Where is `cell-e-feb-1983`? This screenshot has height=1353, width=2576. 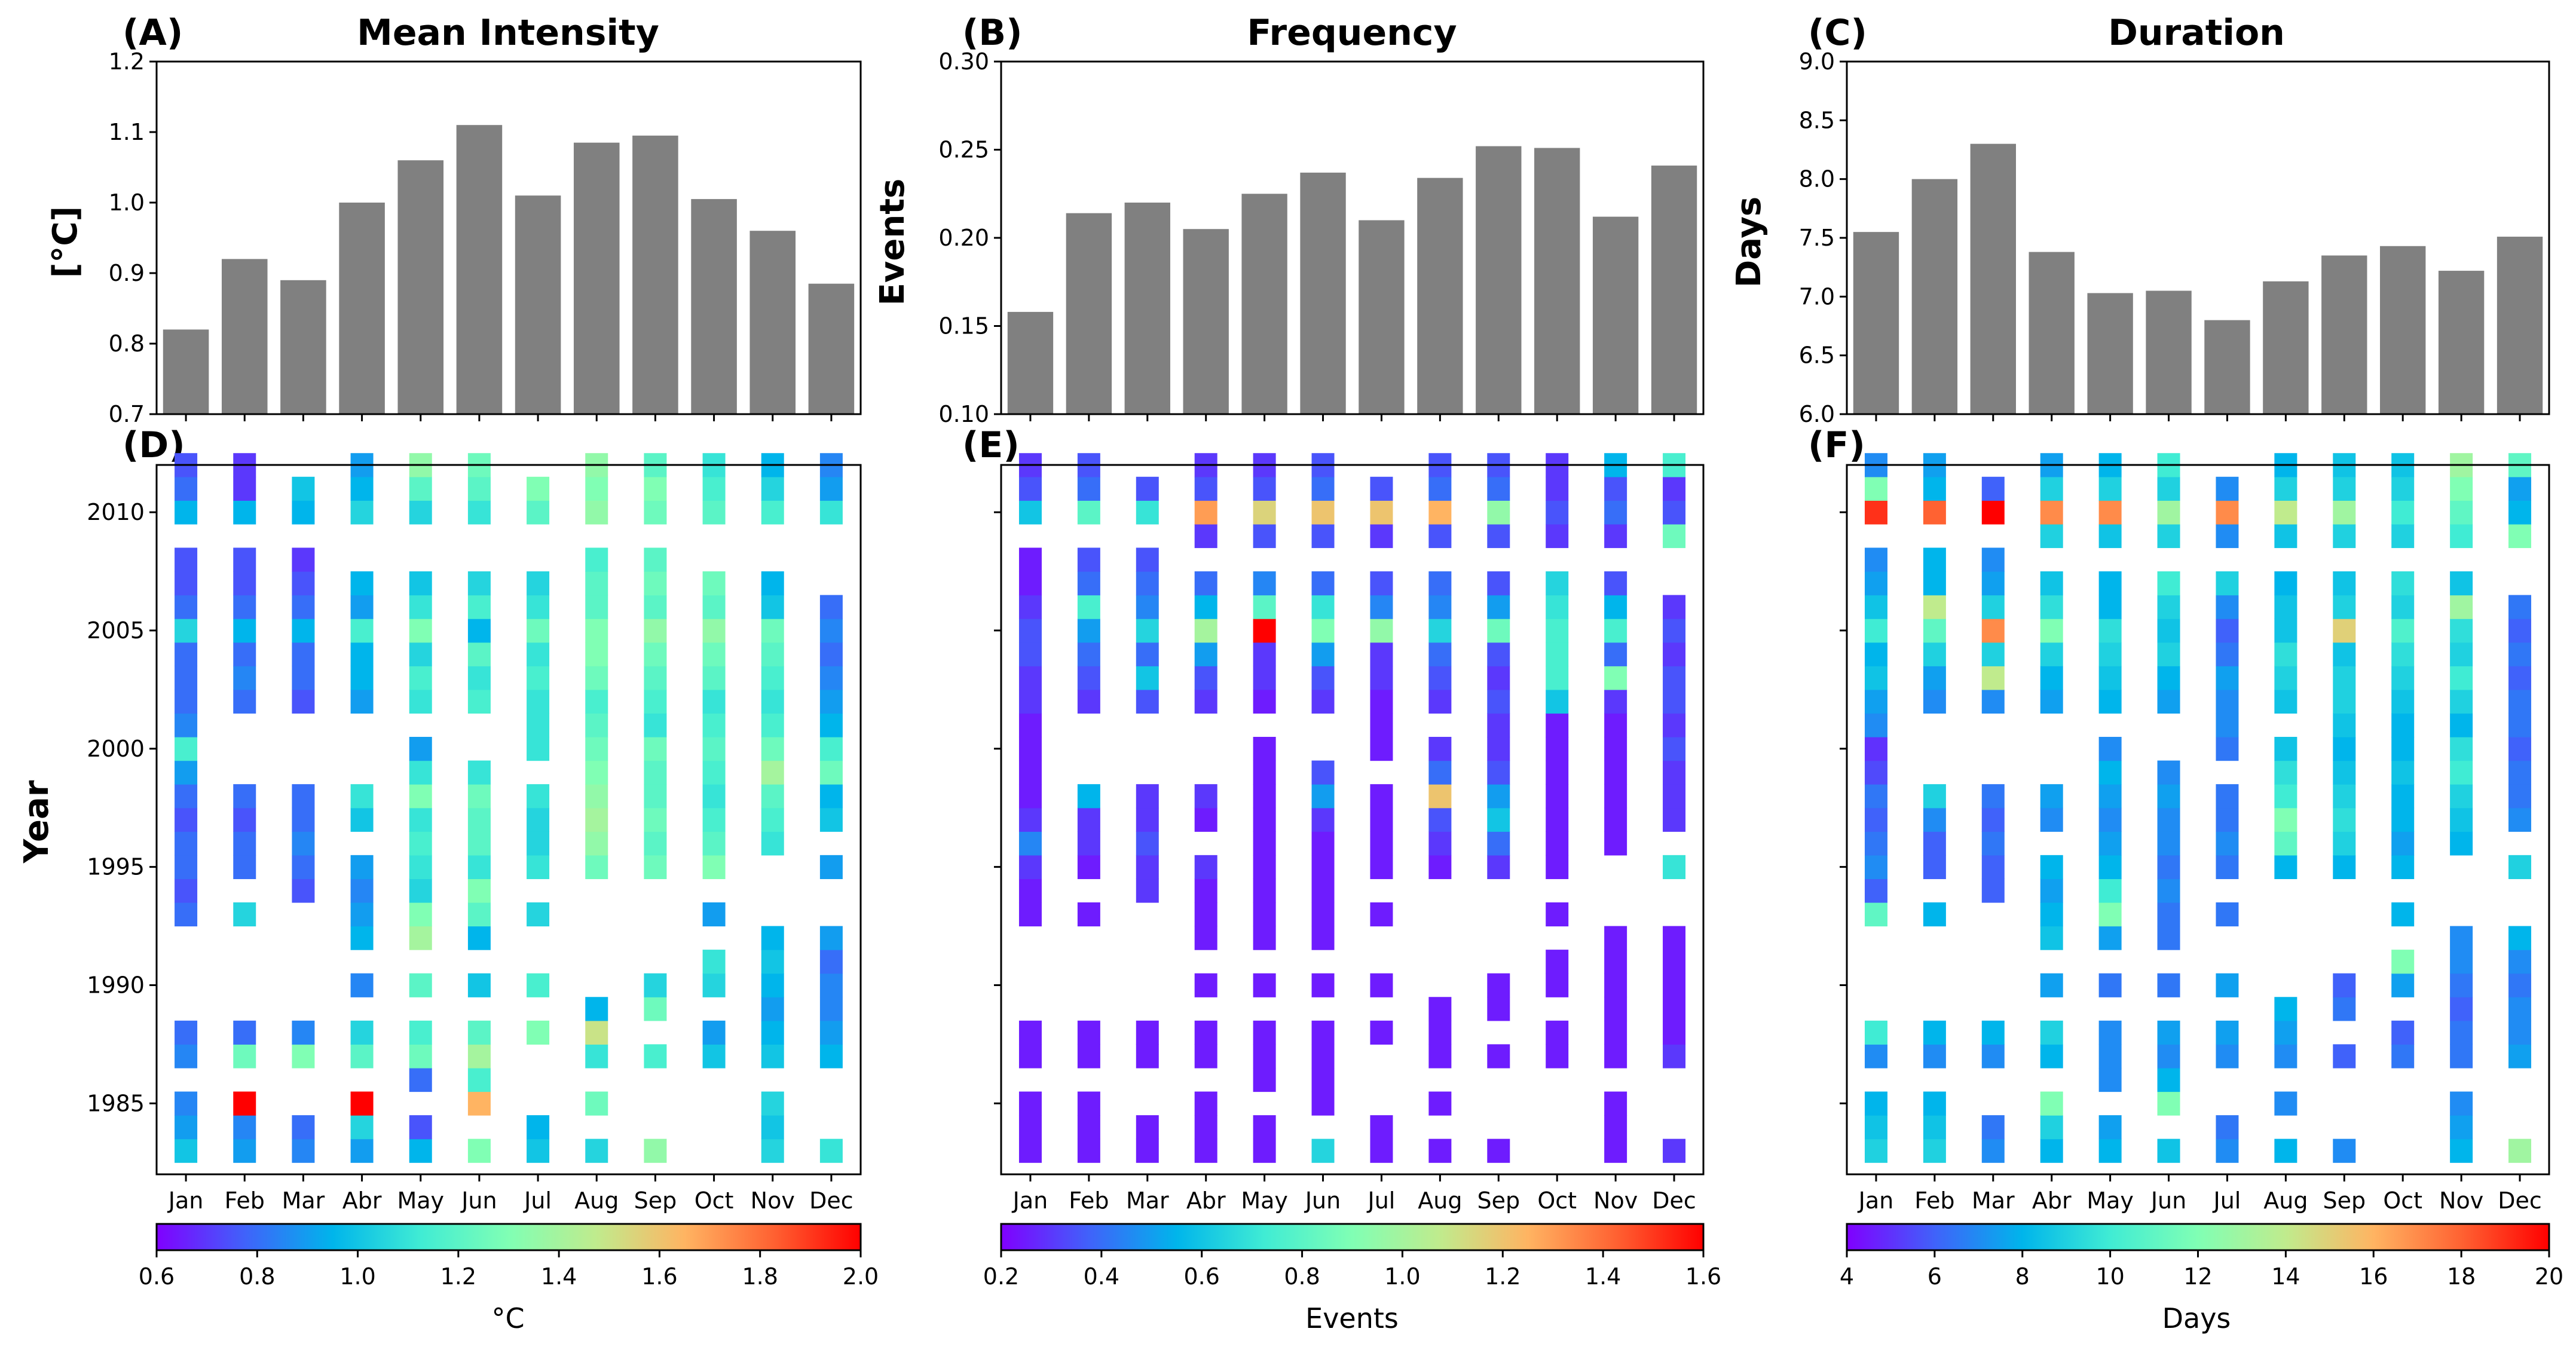
cell-e-feb-1983 is located at coordinates (1088, 1150).